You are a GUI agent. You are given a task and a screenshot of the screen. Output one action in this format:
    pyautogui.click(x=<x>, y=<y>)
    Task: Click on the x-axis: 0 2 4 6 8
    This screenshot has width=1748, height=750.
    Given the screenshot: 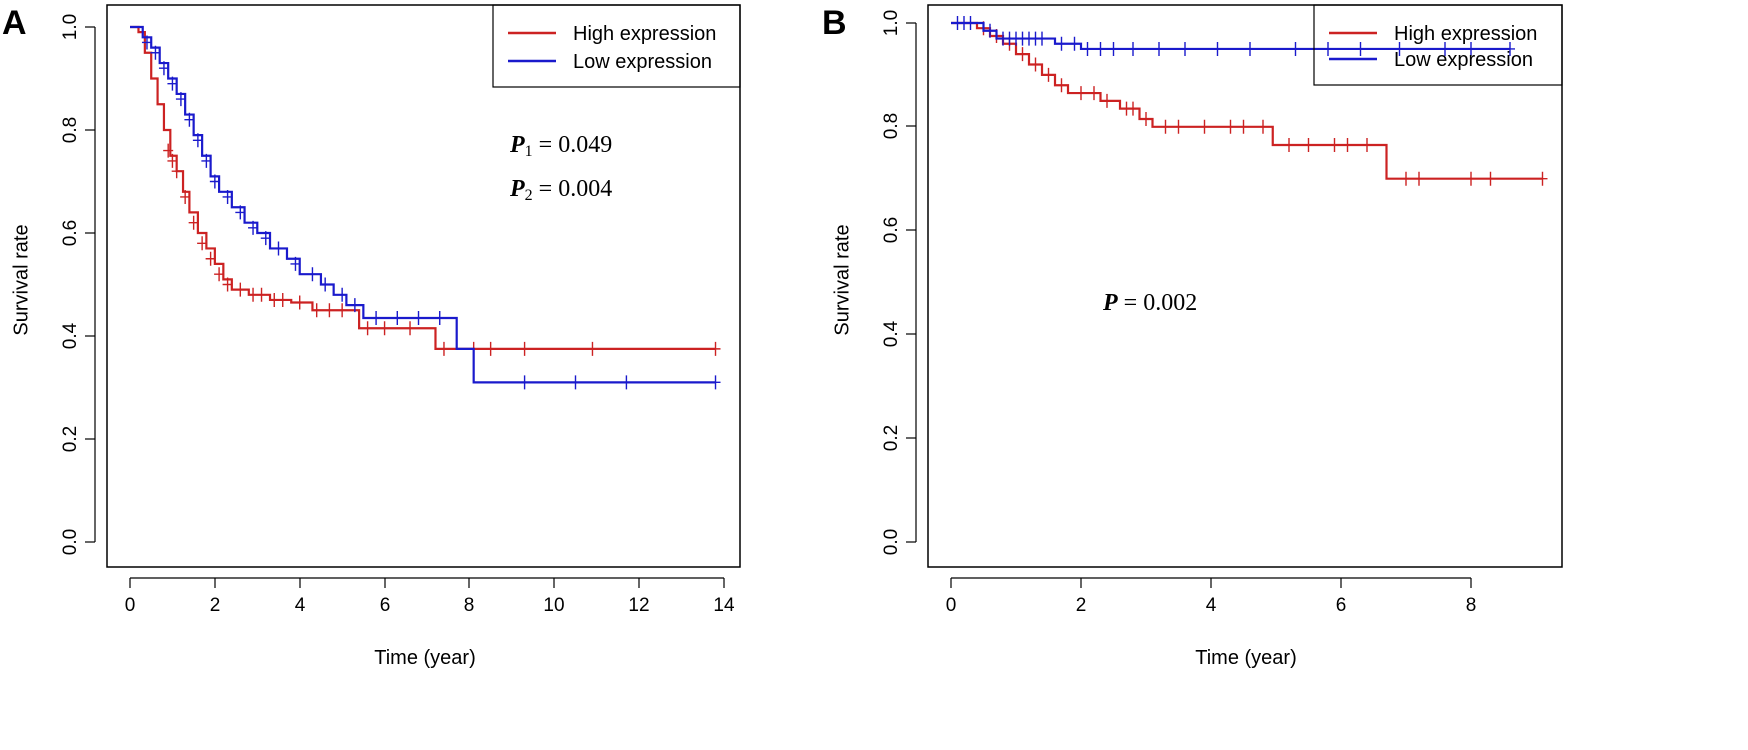 What is the action you would take?
    pyautogui.click(x=1211, y=596)
    